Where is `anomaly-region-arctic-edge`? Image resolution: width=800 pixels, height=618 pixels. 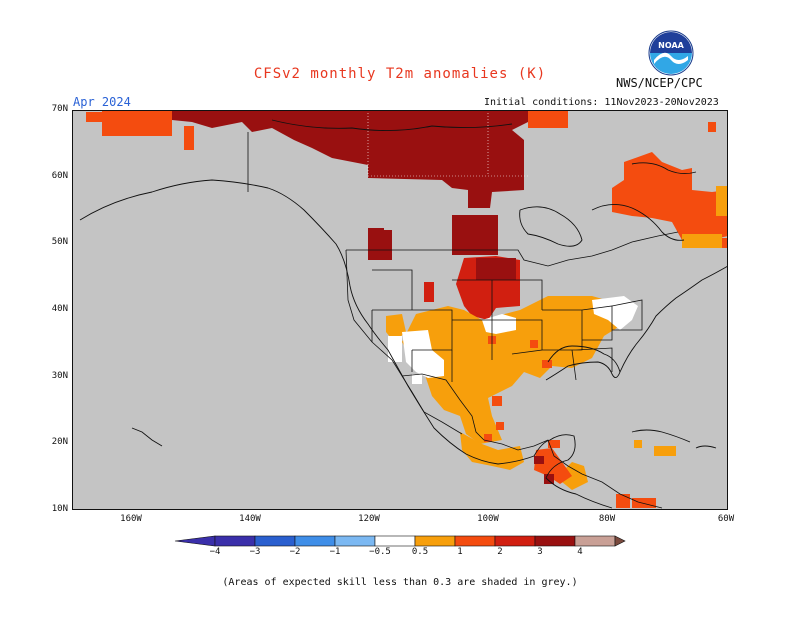 anomaly-region-arctic-edge is located at coordinates (401, 130).